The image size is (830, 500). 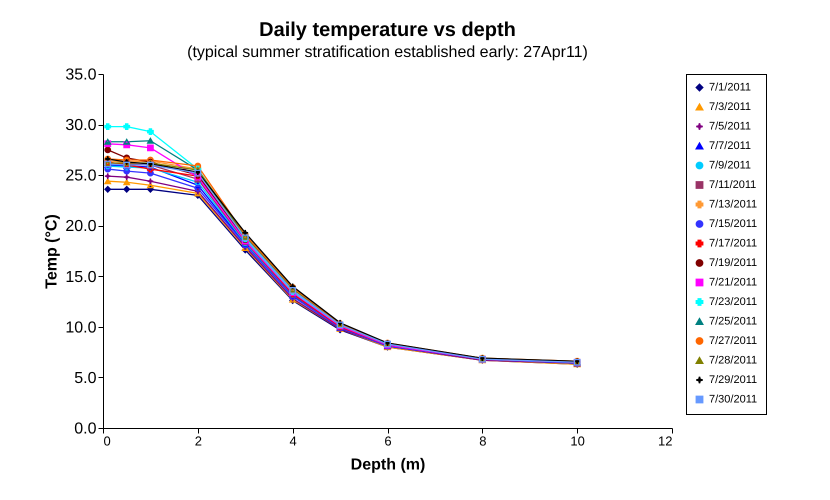 What do you see at coordinates (730, 107) in the screenshot?
I see `legend-label: 7/3/2011` at bounding box center [730, 107].